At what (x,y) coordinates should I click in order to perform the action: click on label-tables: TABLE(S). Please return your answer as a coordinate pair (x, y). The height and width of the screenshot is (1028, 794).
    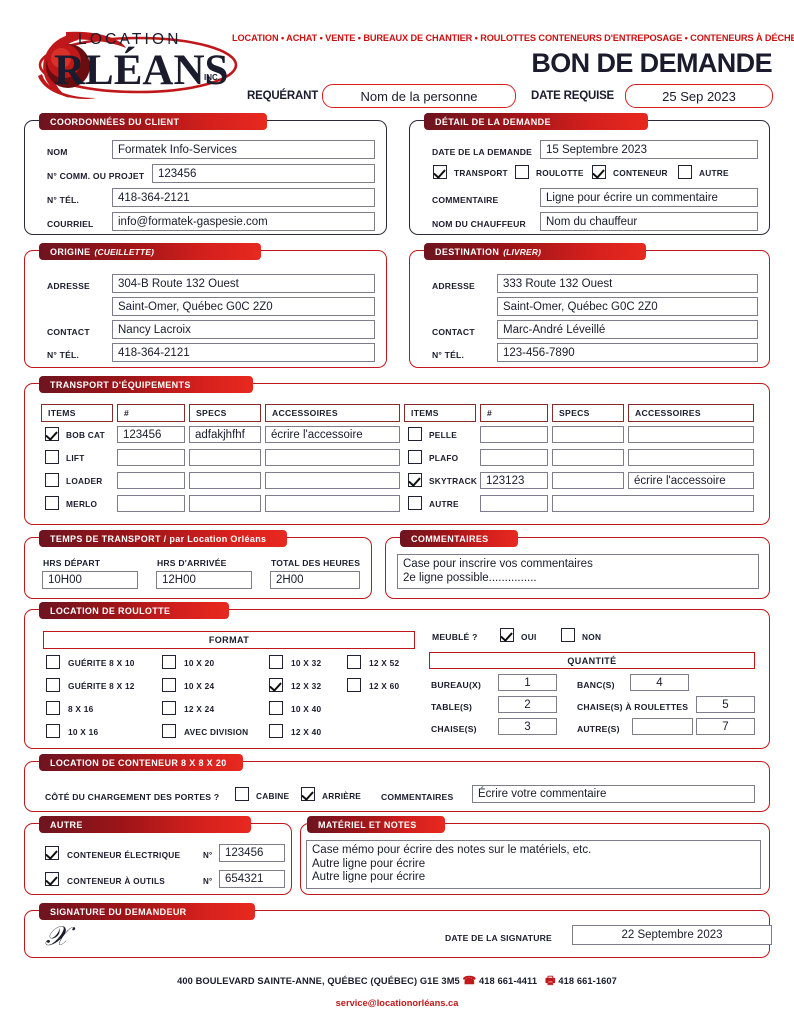
    Looking at the image, I should click on (452, 707).